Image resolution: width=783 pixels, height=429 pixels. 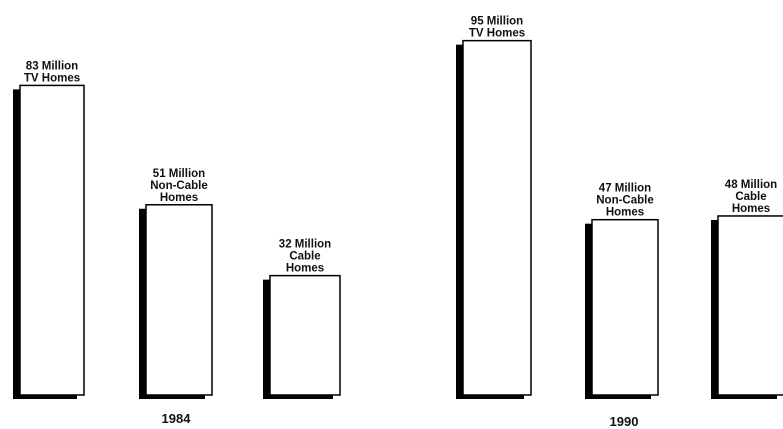 I want to click on bar-label-line: 32 Million, so click(x=305, y=245).